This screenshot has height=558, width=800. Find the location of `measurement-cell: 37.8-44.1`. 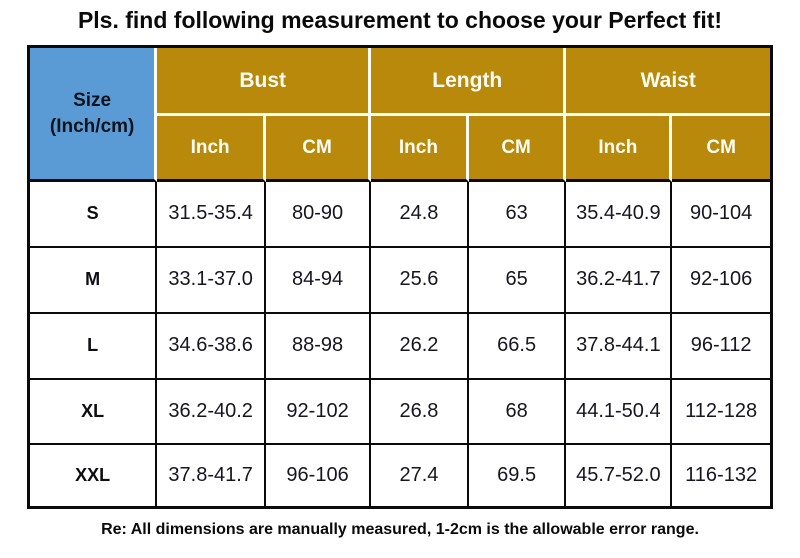

measurement-cell: 37.8-44.1 is located at coordinates (619, 346).